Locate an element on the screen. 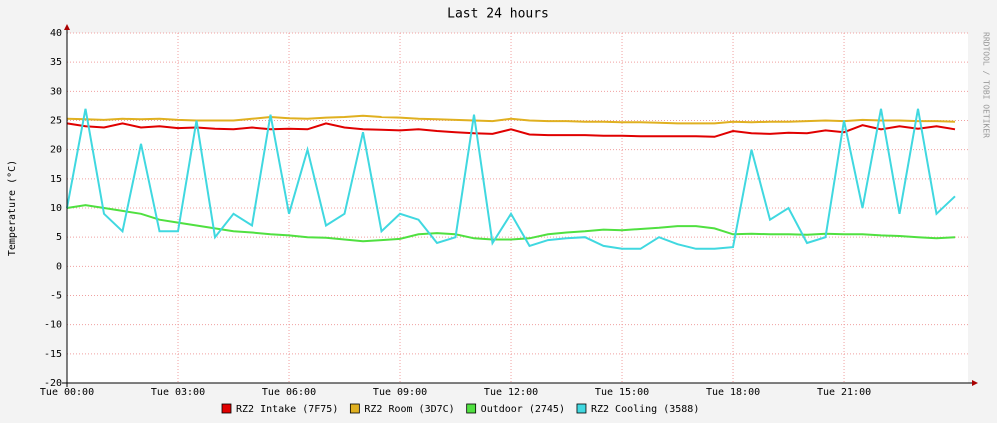 The image size is (997, 423). chart-title: Last 24 hours is located at coordinates (498, 14).